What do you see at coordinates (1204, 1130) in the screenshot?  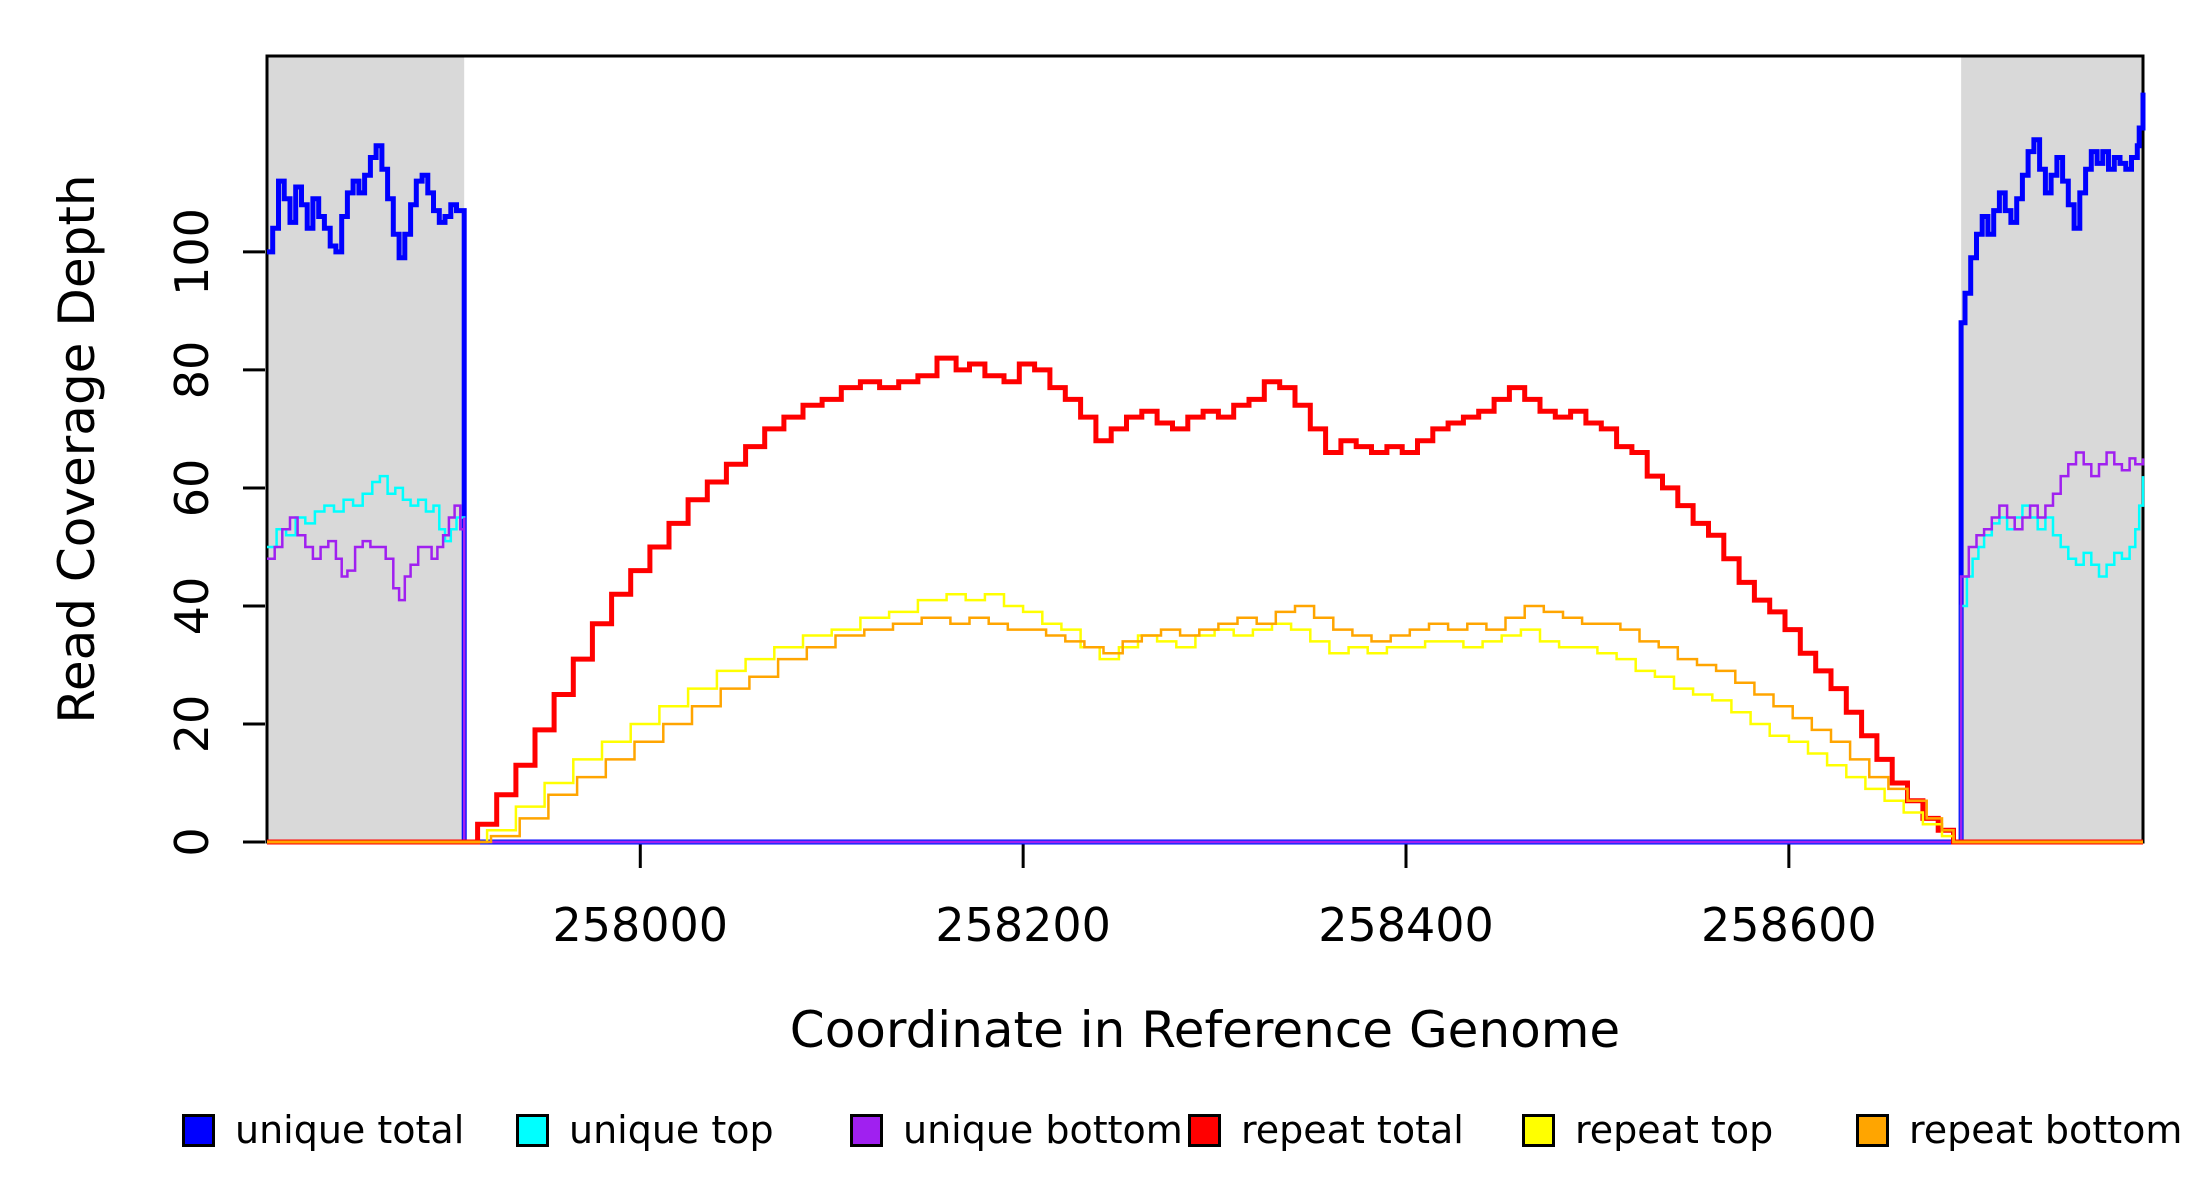 I see `repeat-total-swatch-icon` at bounding box center [1204, 1130].